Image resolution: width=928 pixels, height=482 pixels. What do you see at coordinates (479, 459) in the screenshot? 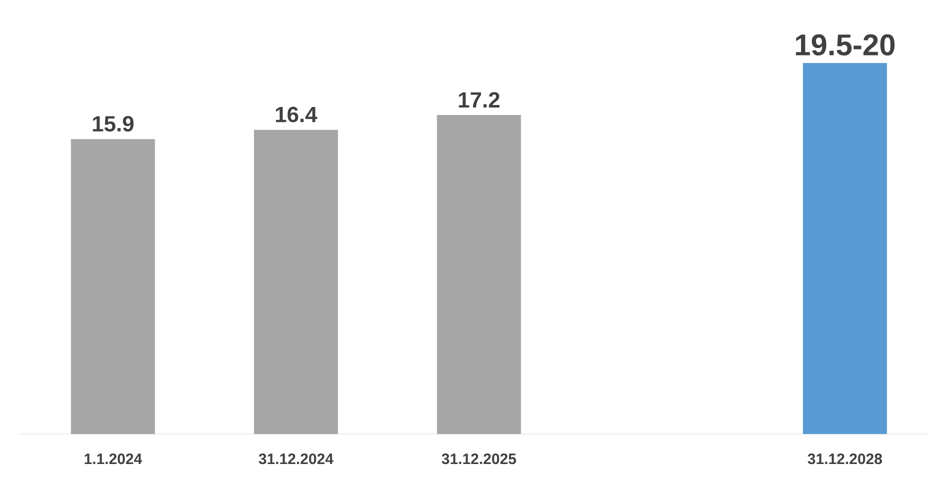
I see `x-tick-label: 31.12.2025` at bounding box center [479, 459].